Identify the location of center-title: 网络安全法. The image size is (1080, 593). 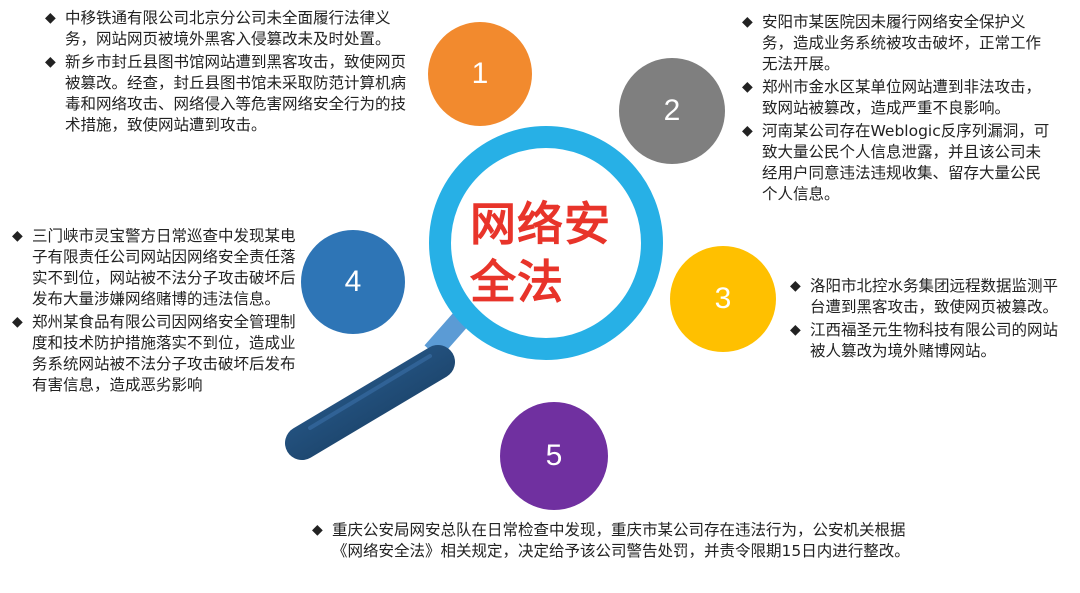
(540, 253).